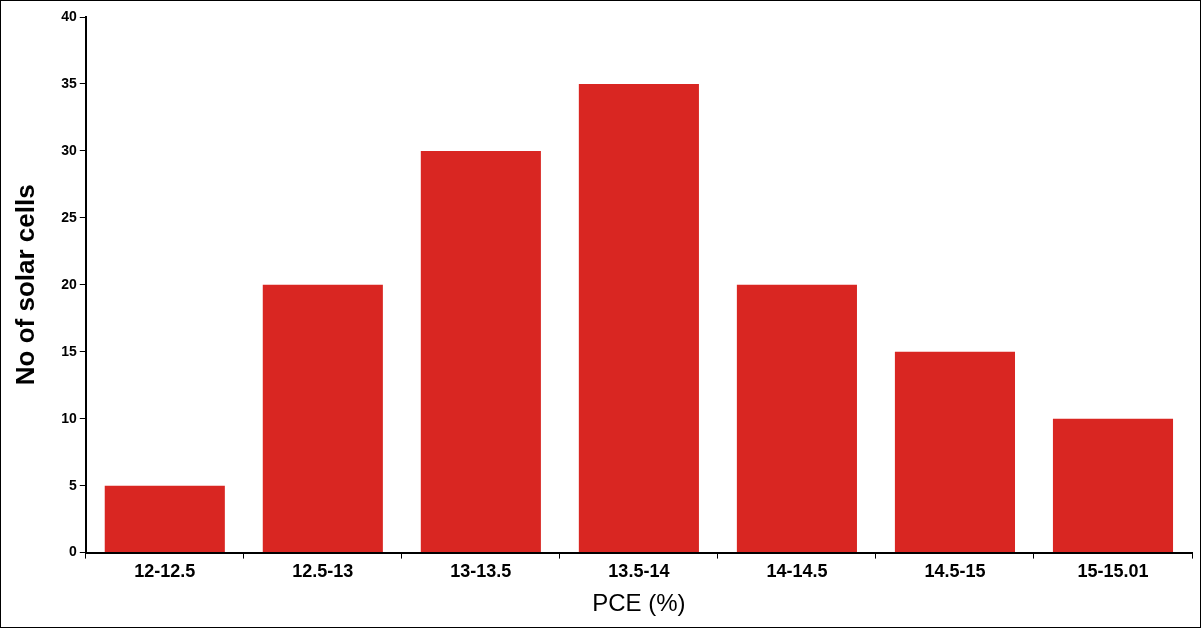 The height and width of the screenshot is (628, 1201). Describe the element at coordinates (24, 285) in the screenshot. I see `y-axis-title: No of solar cells` at that location.